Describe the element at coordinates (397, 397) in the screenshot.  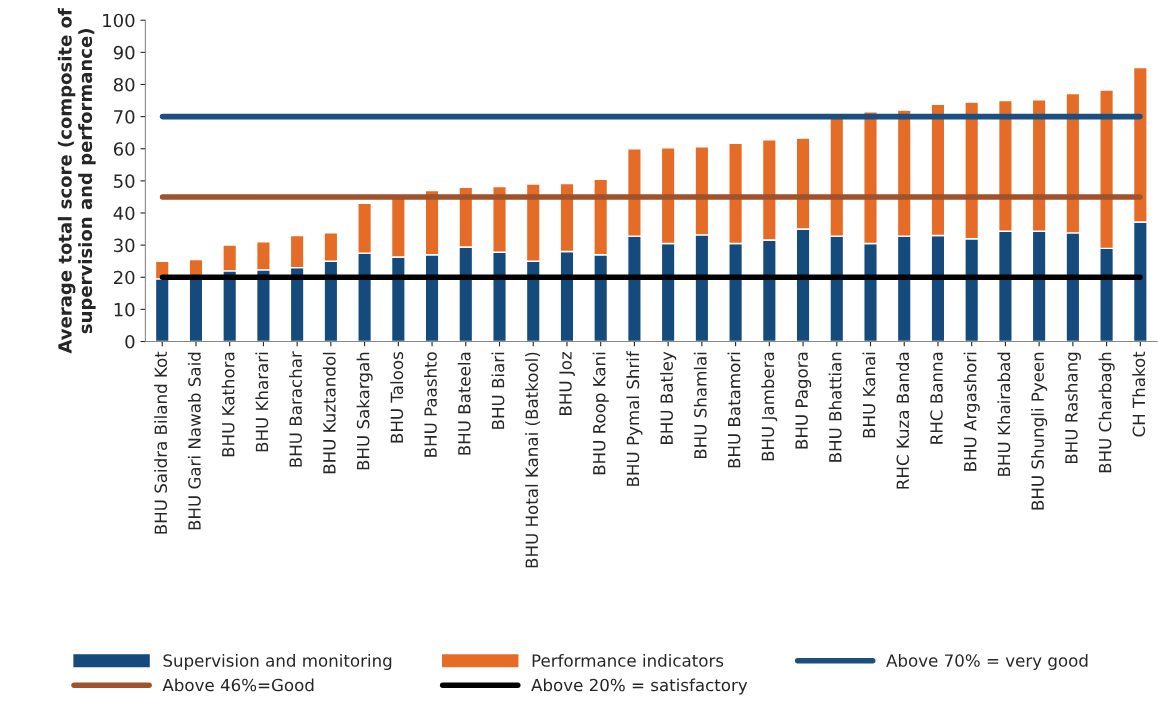
I see `x-tick-label: BHU Taloos` at that location.